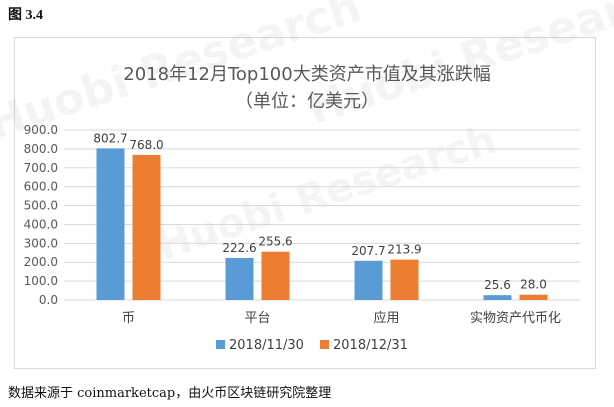 The image size is (614, 407). What do you see at coordinates (41, 130) in the screenshot?
I see `y-tick-label: 900.0` at bounding box center [41, 130].